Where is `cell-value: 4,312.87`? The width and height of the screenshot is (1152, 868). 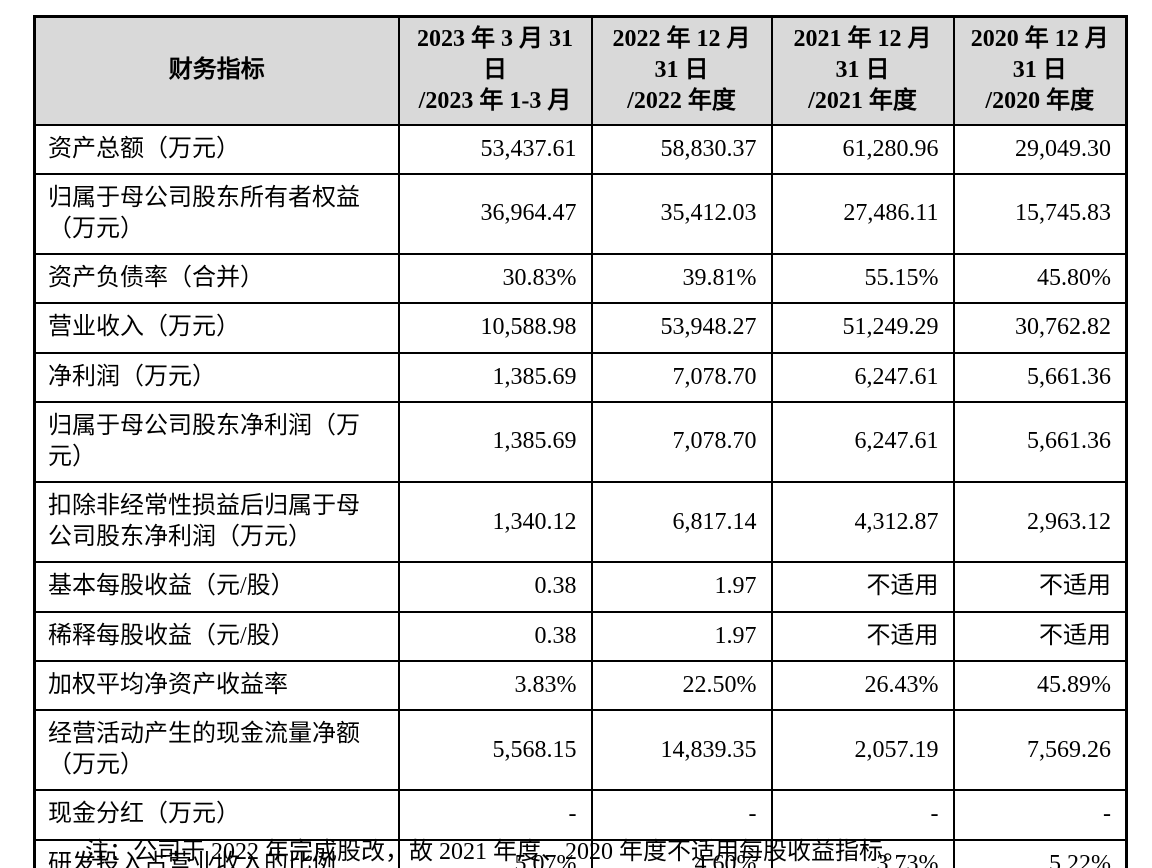
cell-value: 4,312.87 is located at coordinates (862, 522).